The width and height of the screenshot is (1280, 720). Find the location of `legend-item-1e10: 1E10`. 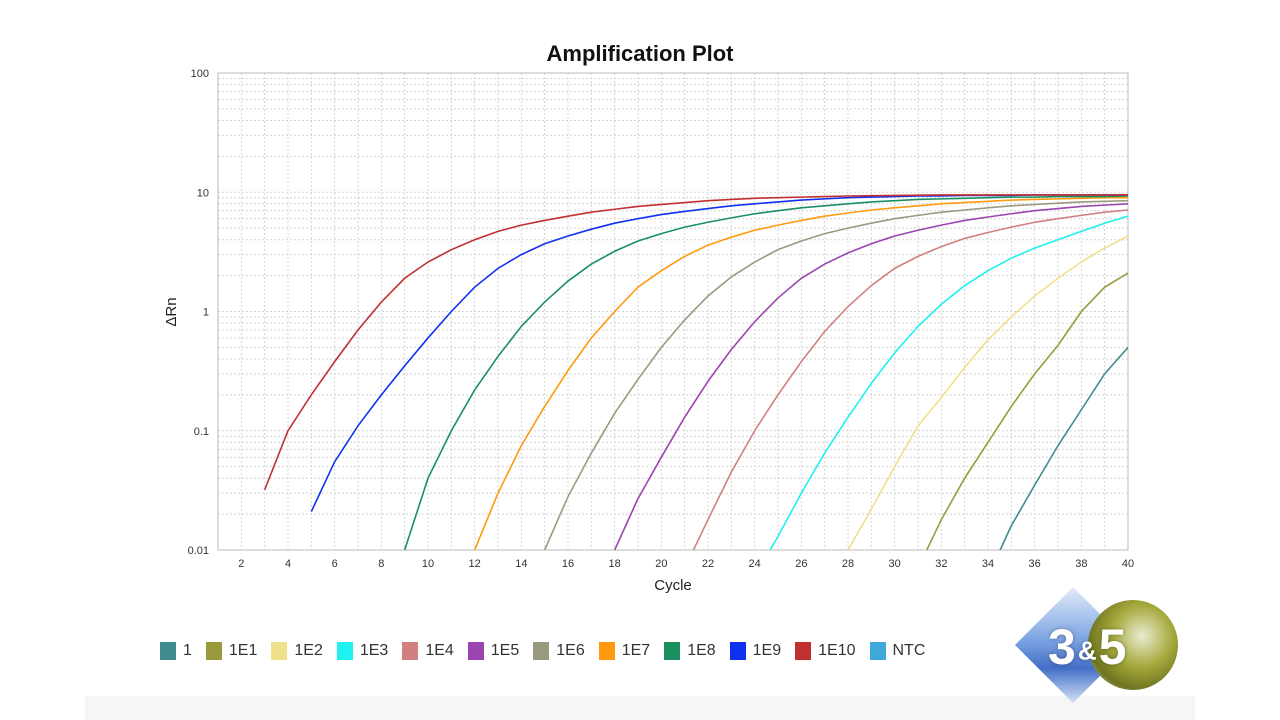

legend-item-1e10: 1E10 is located at coordinates (825, 651).